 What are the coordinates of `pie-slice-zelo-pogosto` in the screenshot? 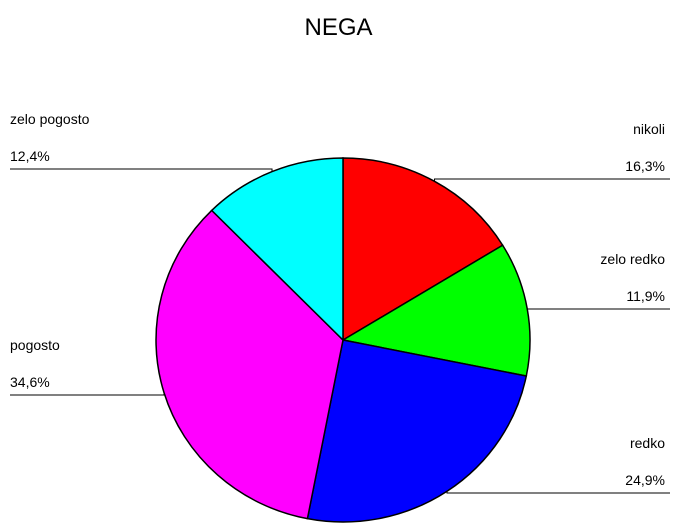 It's located at (277, 249).